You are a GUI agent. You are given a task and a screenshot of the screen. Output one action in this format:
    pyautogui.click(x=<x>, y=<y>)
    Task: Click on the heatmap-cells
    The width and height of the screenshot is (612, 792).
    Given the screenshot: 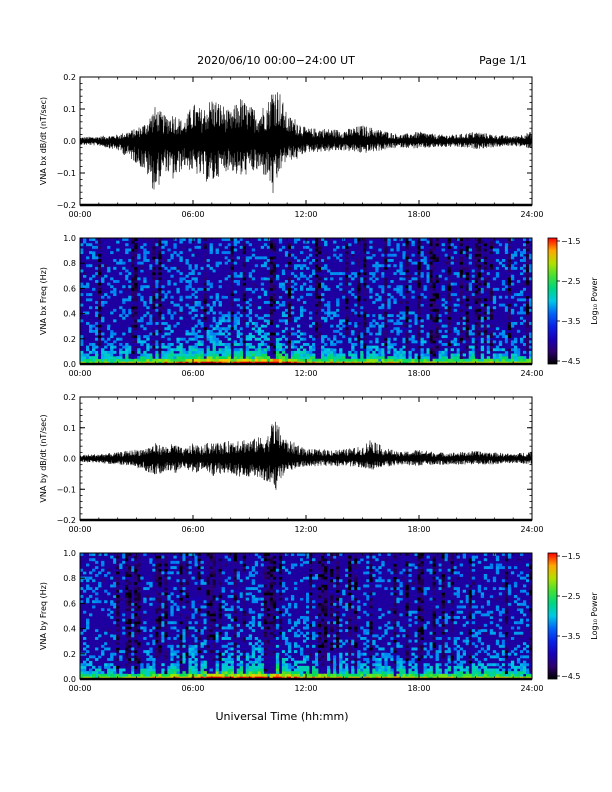 What is the action you would take?
    pyautogui.click(x=306, y=616)
    